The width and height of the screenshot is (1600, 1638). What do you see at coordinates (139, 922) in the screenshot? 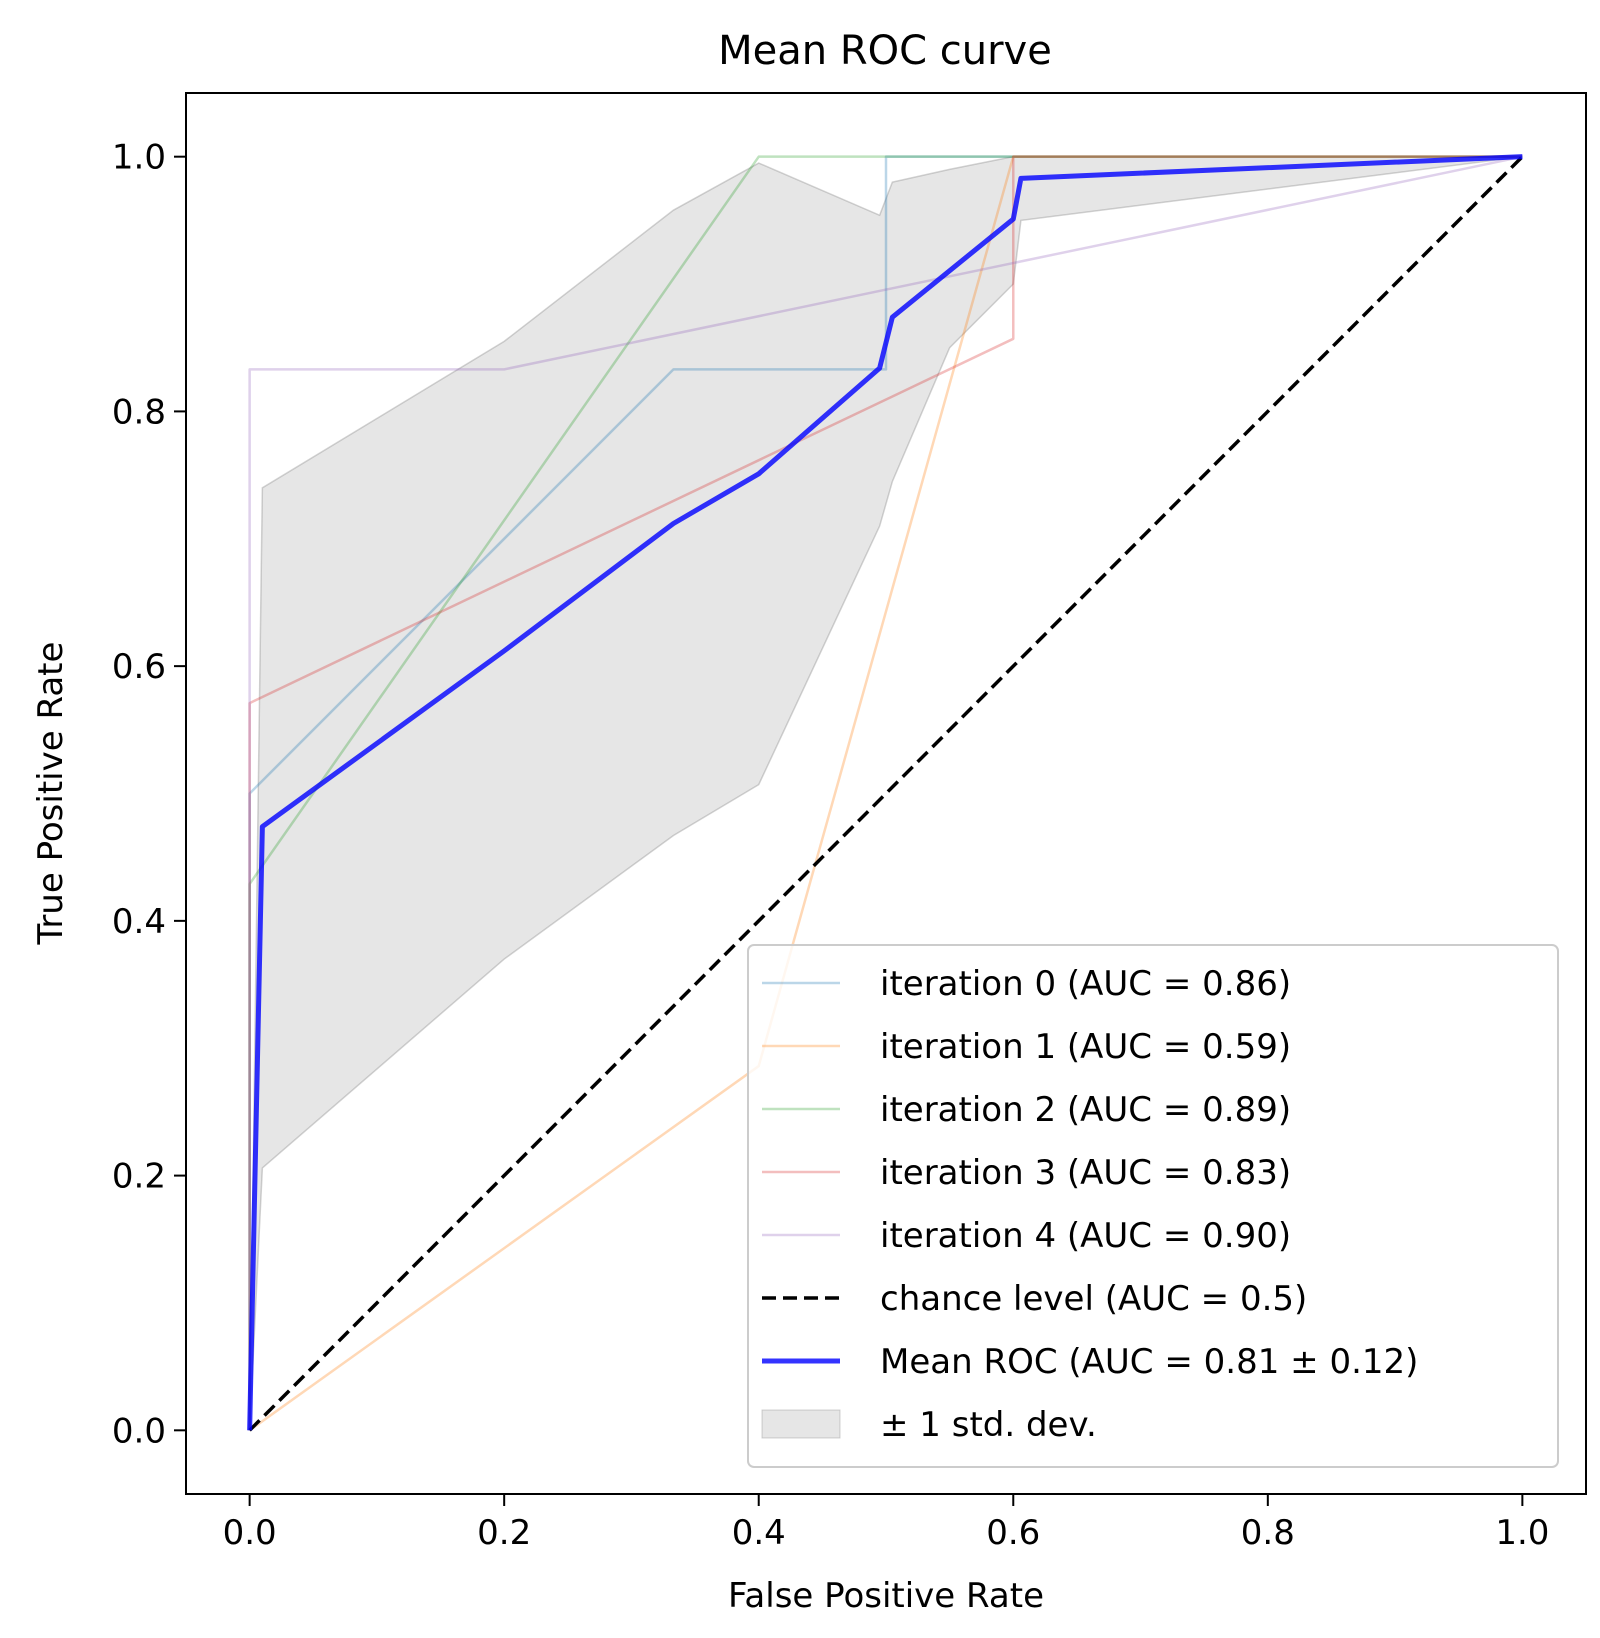
I see `y-tick-label: 0.4` at bounding box center [139, 922].